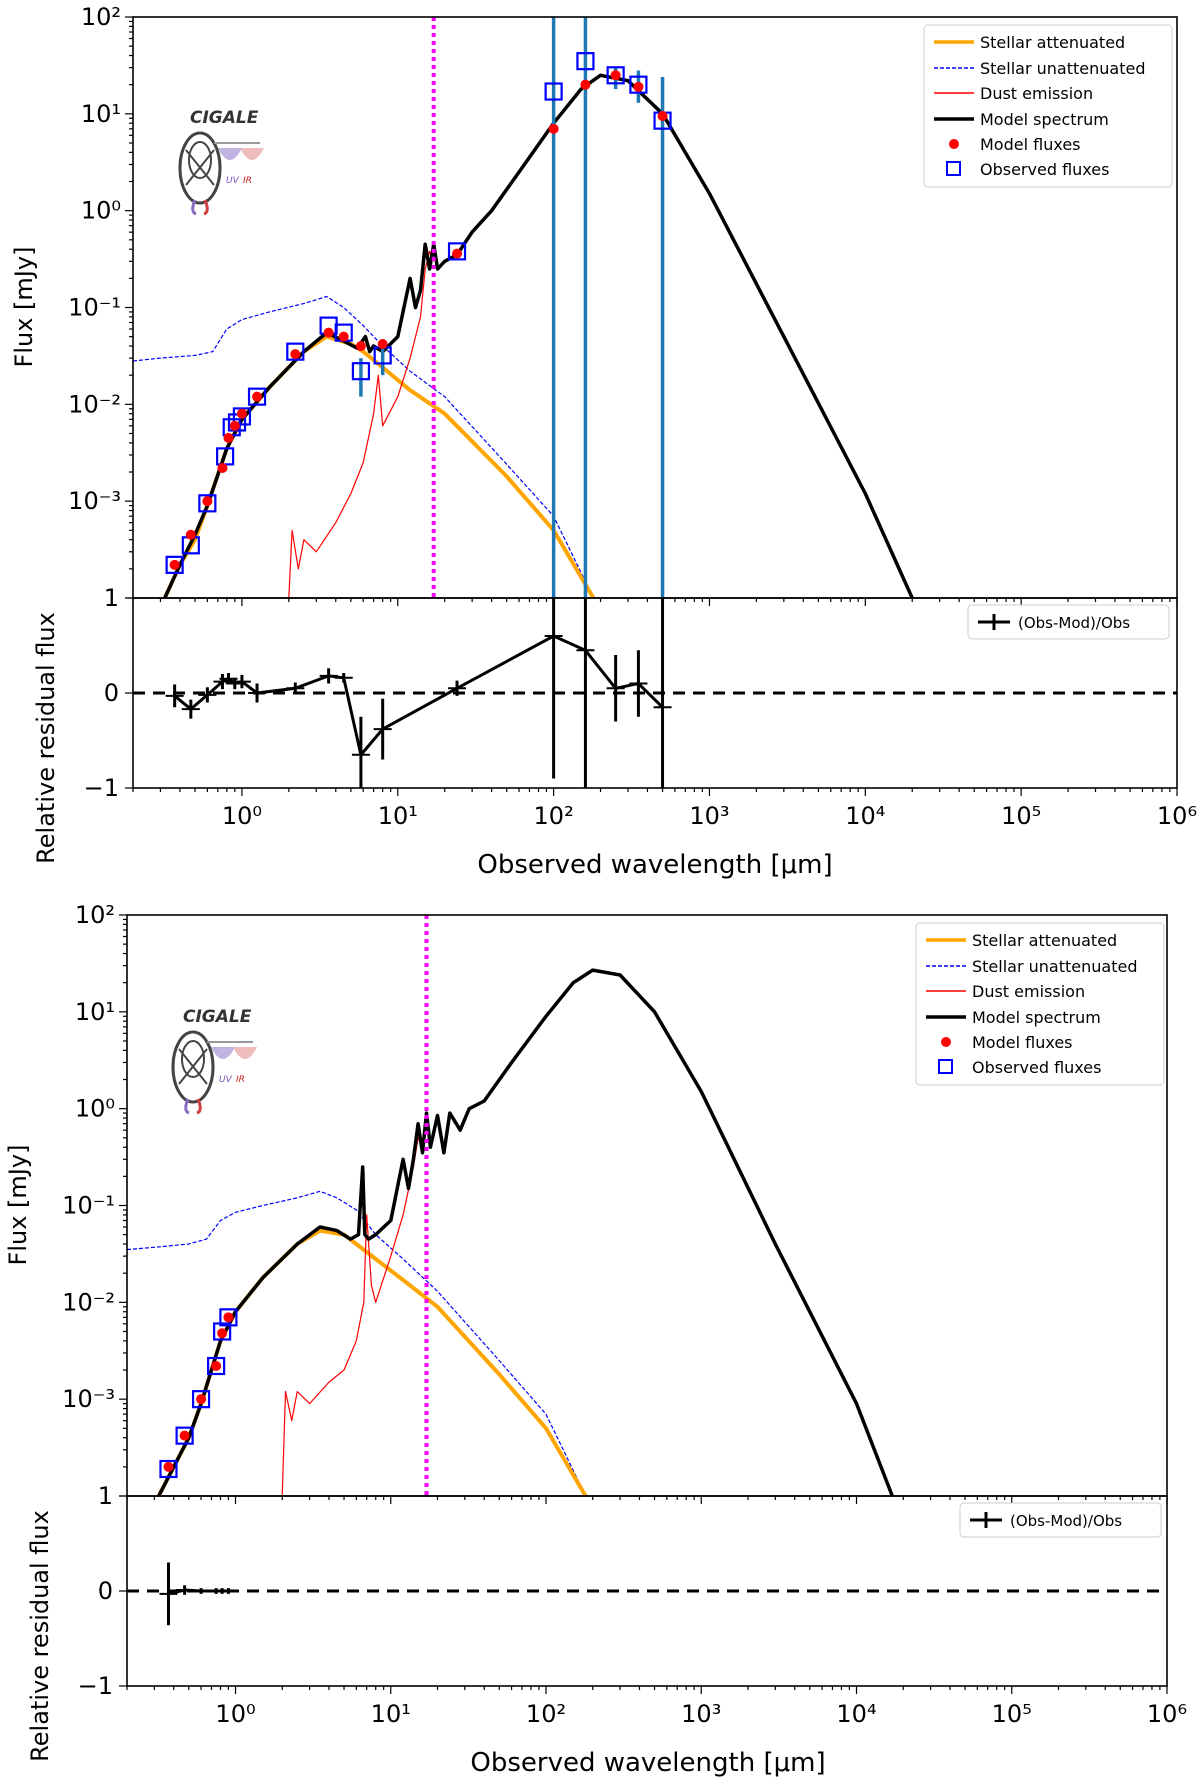  What do you see at coordinates (647, 1594) in the screenshot?
I see `p3-data-layer` at bounding box center [647, 1594].